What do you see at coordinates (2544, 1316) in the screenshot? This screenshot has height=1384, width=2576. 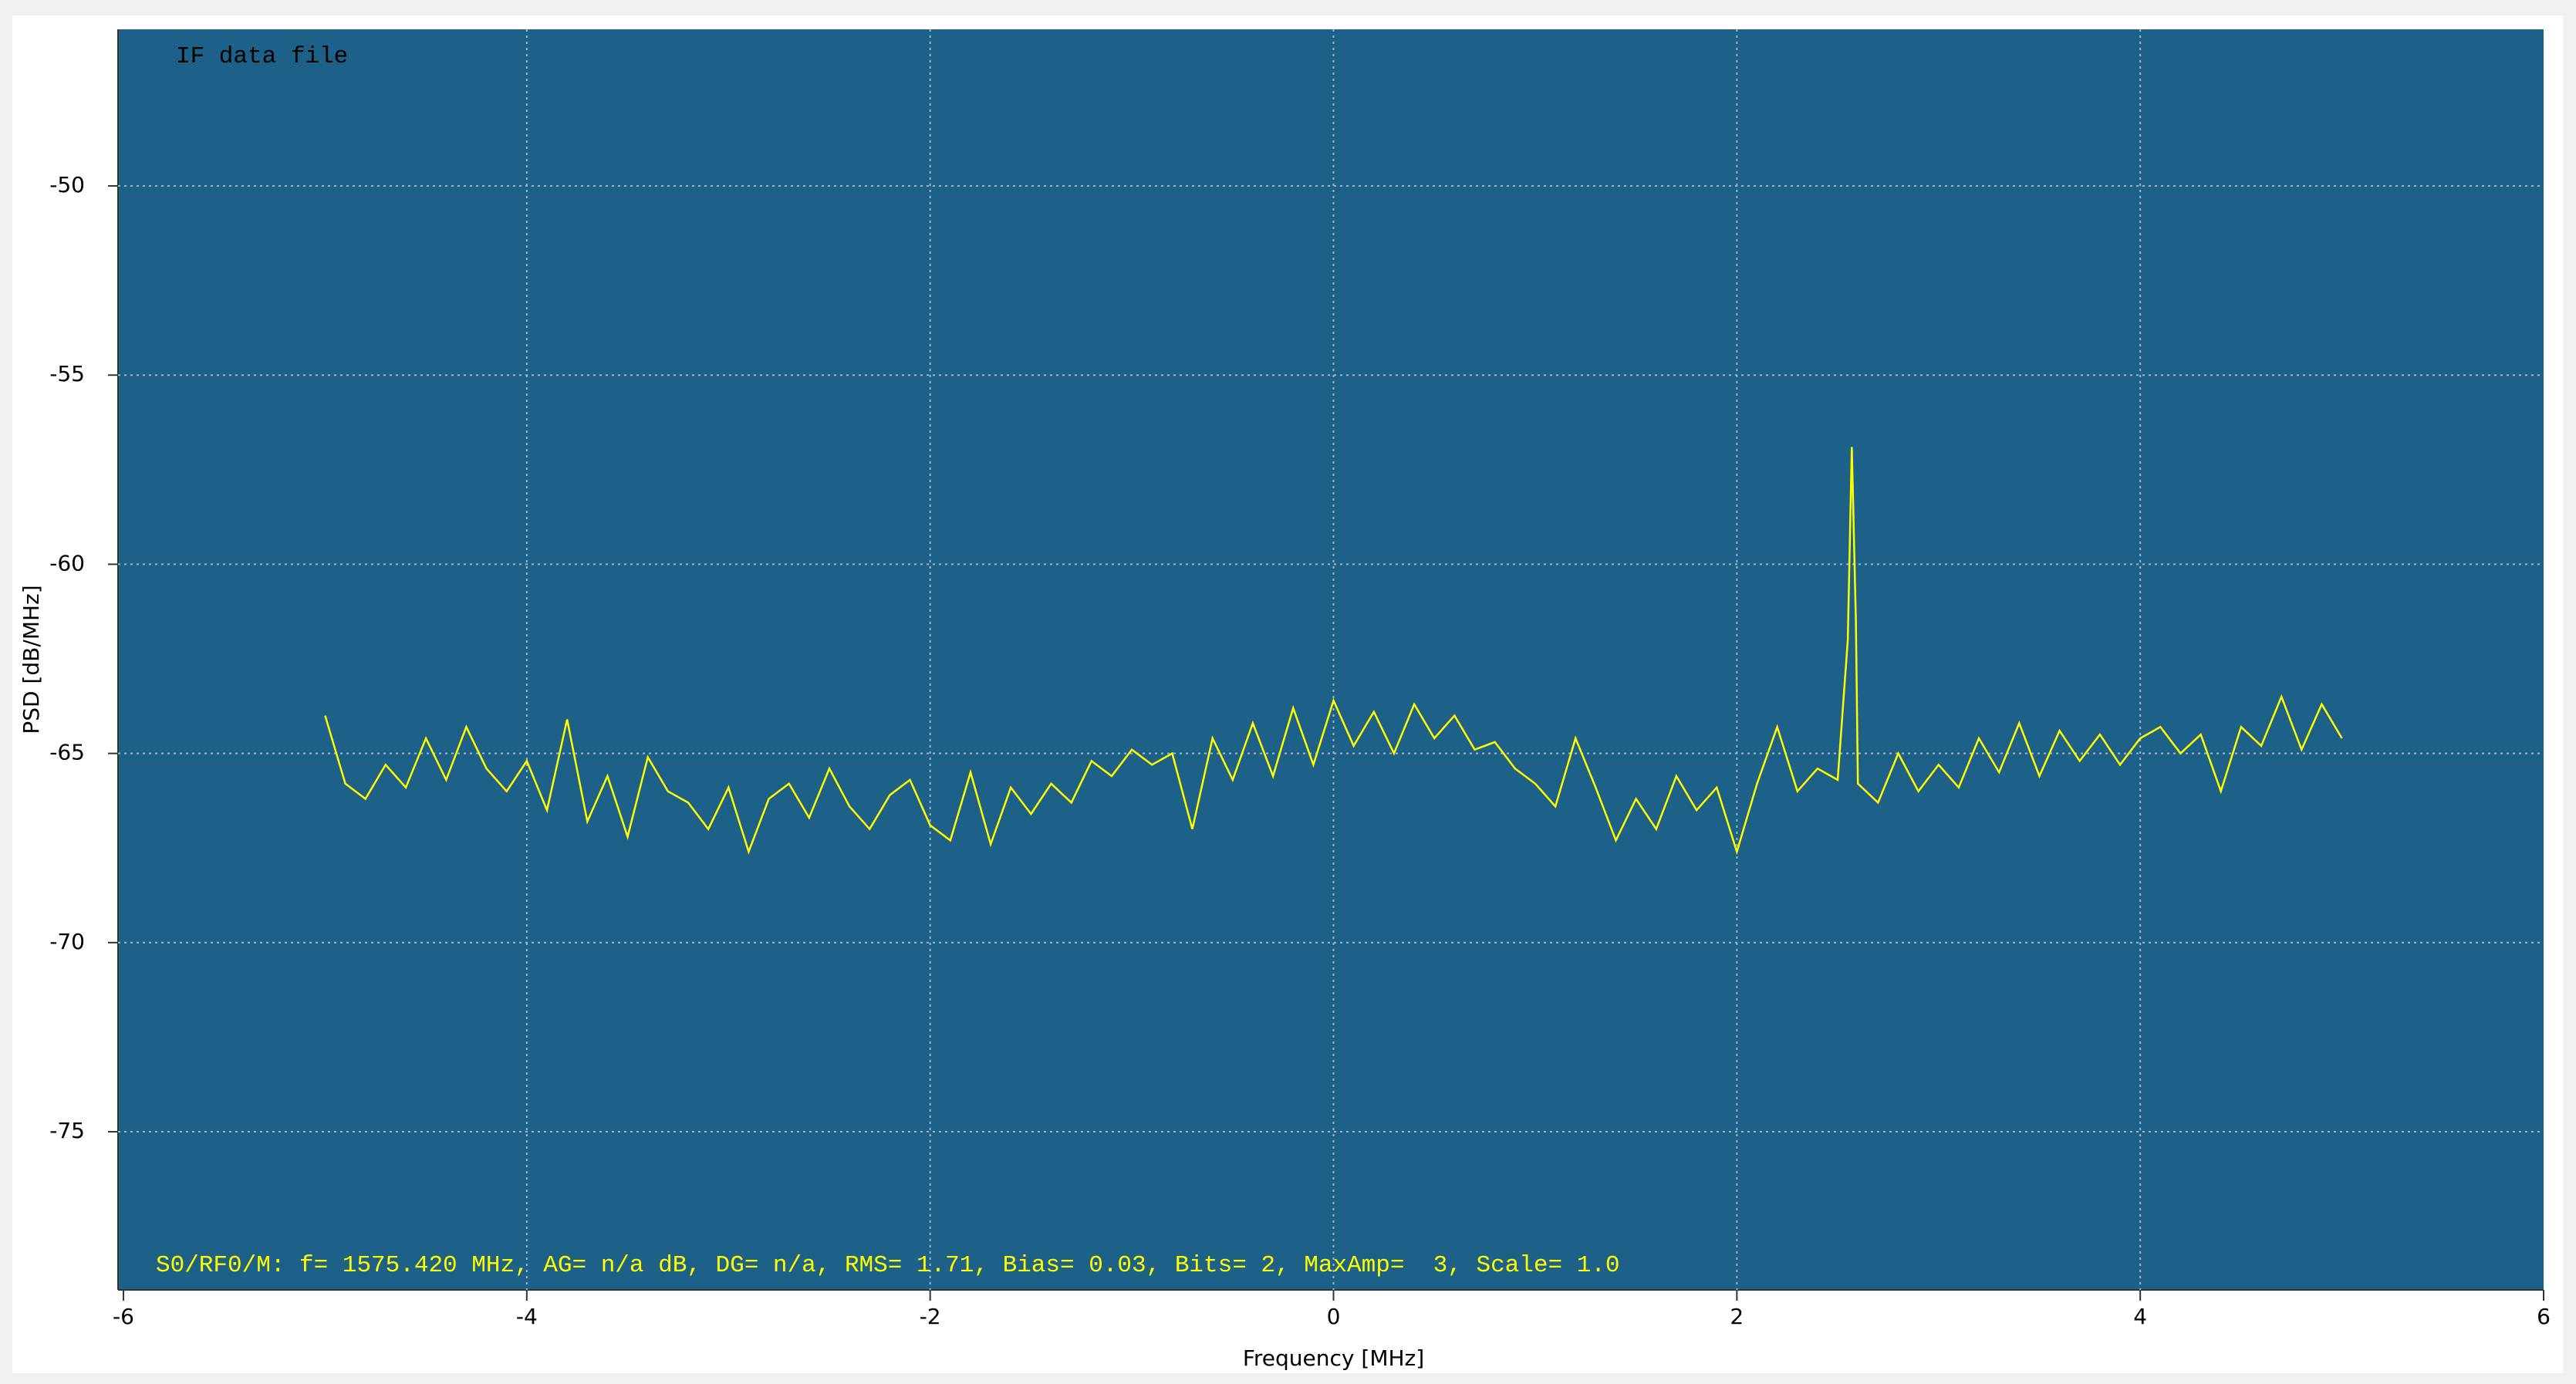 I see `x-tick-label: 6` at bounding box center [2544, 1316].